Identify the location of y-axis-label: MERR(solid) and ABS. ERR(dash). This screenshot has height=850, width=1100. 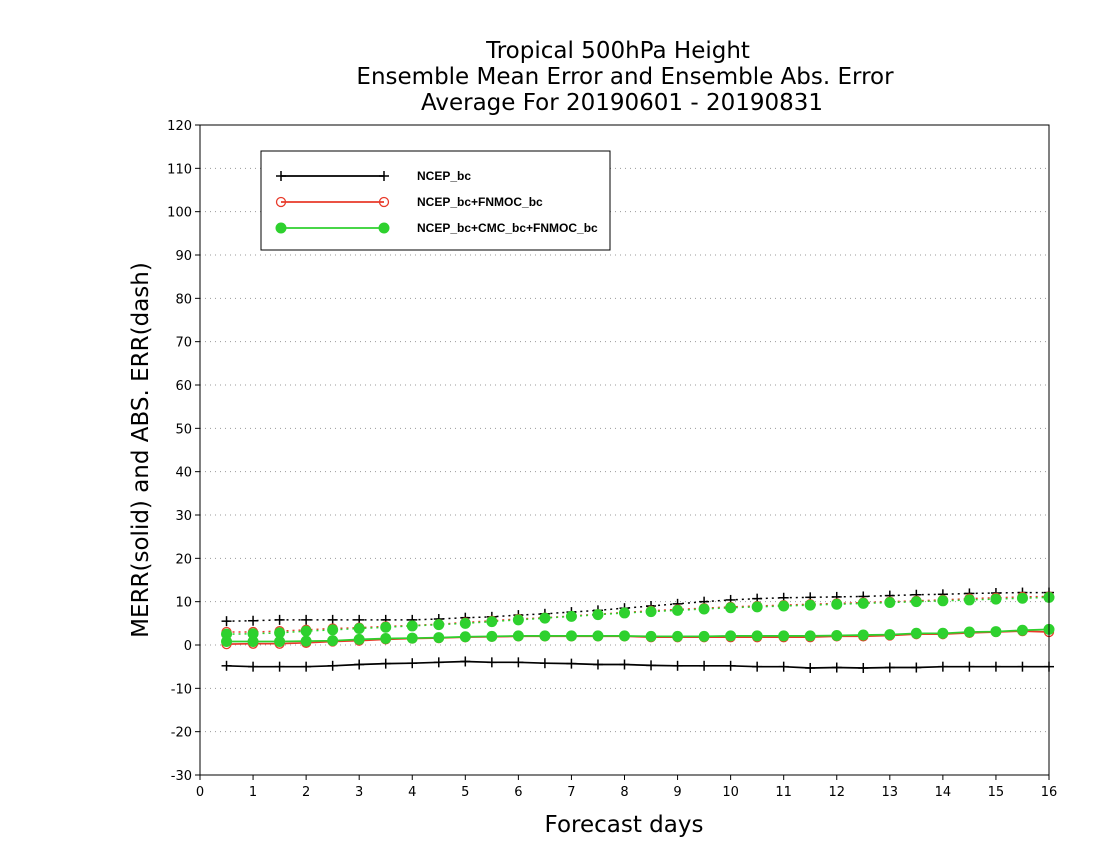
(141, 450).